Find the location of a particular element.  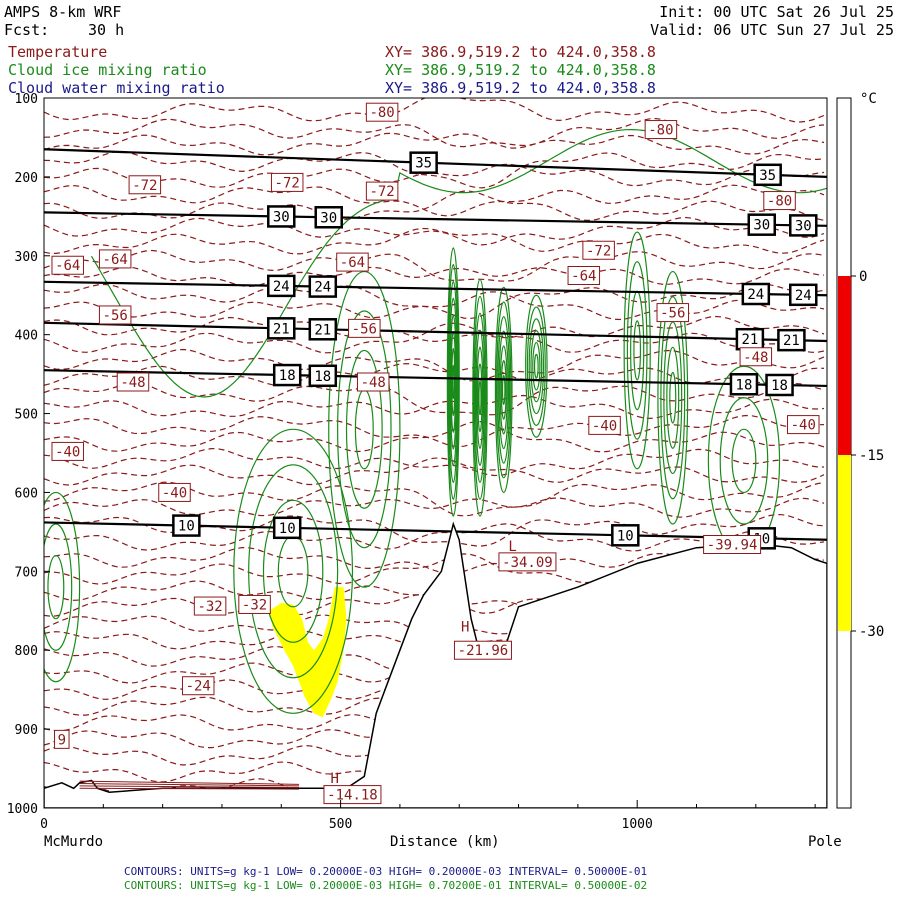

temperature-label: -21.96 is located at coordinates (483, 651).